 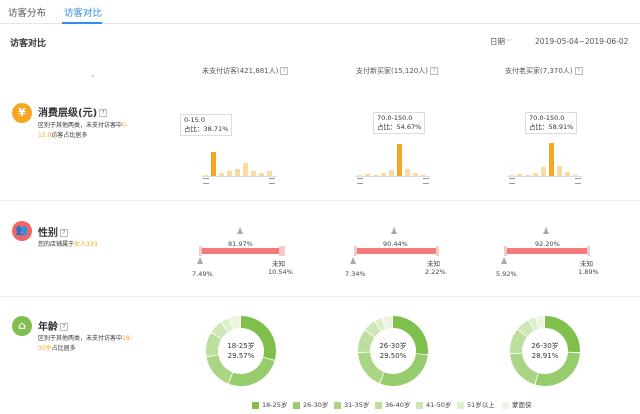 I want to click on tab-visitor-distribution: 访客分布, so click(x=27, y=13).